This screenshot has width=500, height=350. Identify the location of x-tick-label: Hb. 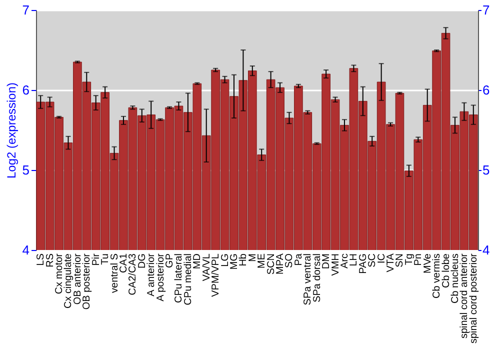
(244, 259).